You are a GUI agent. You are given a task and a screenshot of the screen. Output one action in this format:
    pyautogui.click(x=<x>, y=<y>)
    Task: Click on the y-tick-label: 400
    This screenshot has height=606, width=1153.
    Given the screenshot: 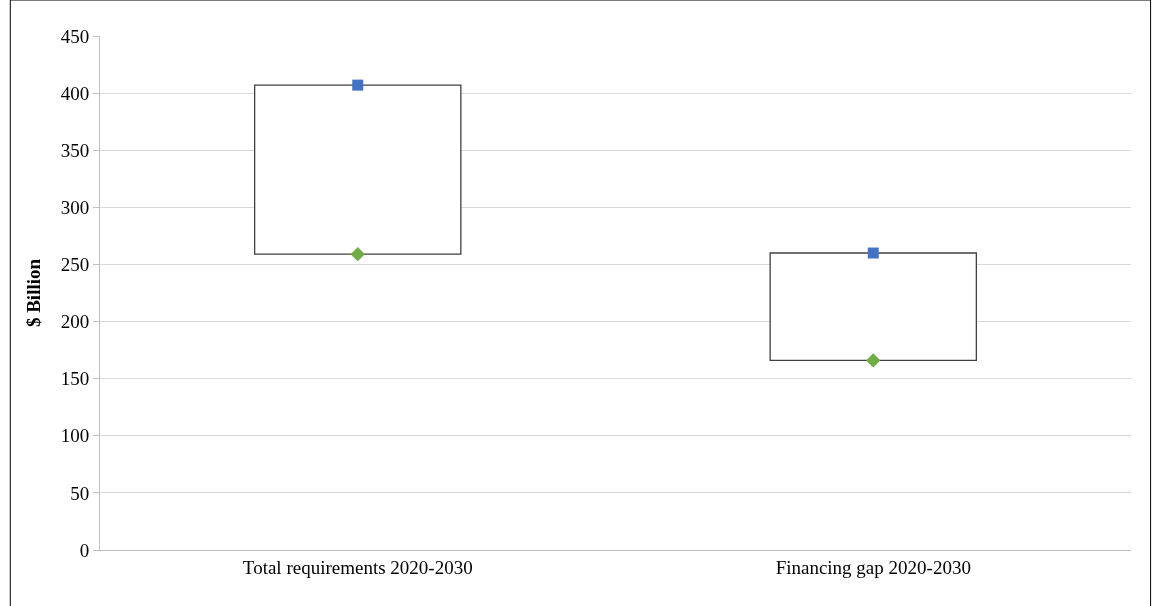 What is the action you would take?
    pyautogui.click(x=75, y=93)
    